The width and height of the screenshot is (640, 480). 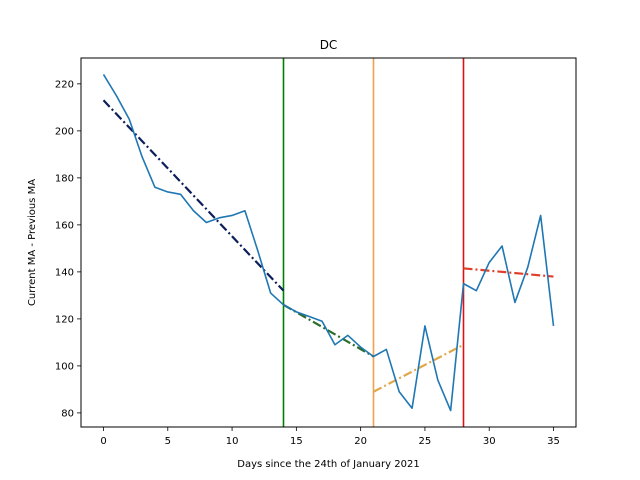 I want to click on x-tick-label: 30, so click(x=489, y=441).